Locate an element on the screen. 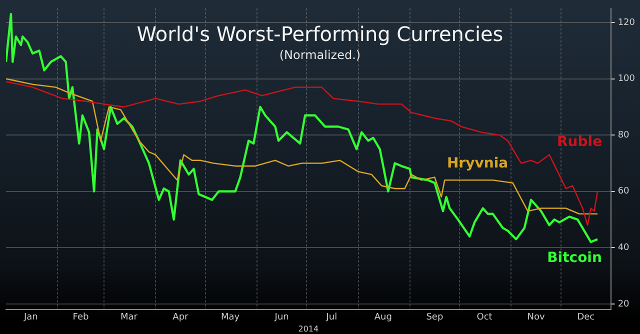 This screenshot has width=640, height=334. text: World's Worst-Performing Currencies is located at coordinates (320, 34).